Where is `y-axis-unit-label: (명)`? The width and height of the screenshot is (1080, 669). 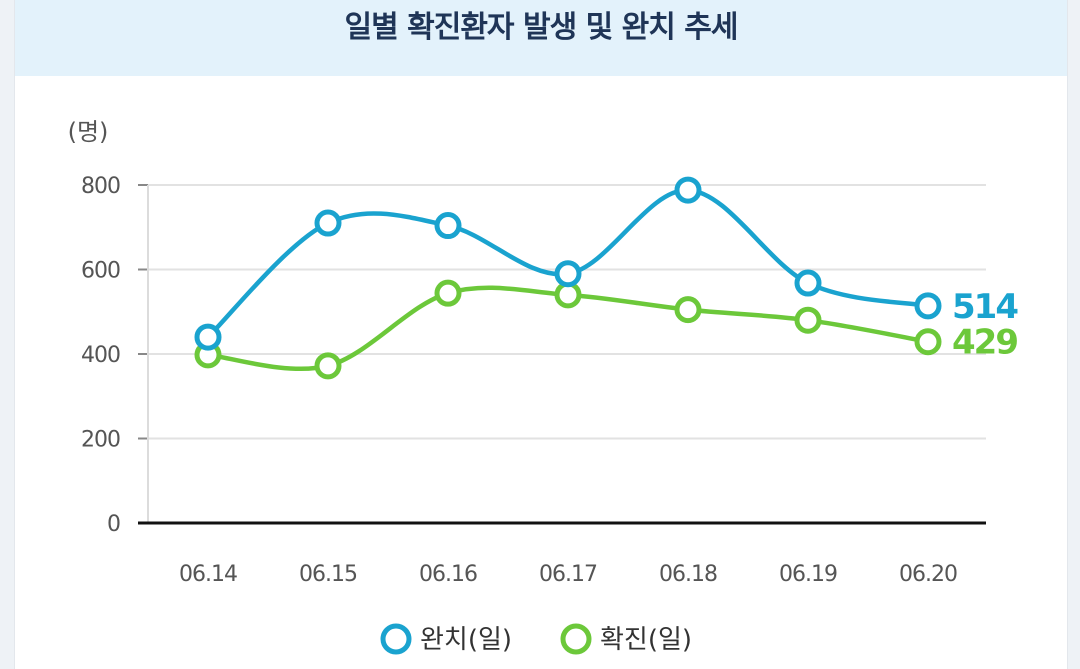
y-axis-unit-label: (명) is located at coordinates (88, 132).